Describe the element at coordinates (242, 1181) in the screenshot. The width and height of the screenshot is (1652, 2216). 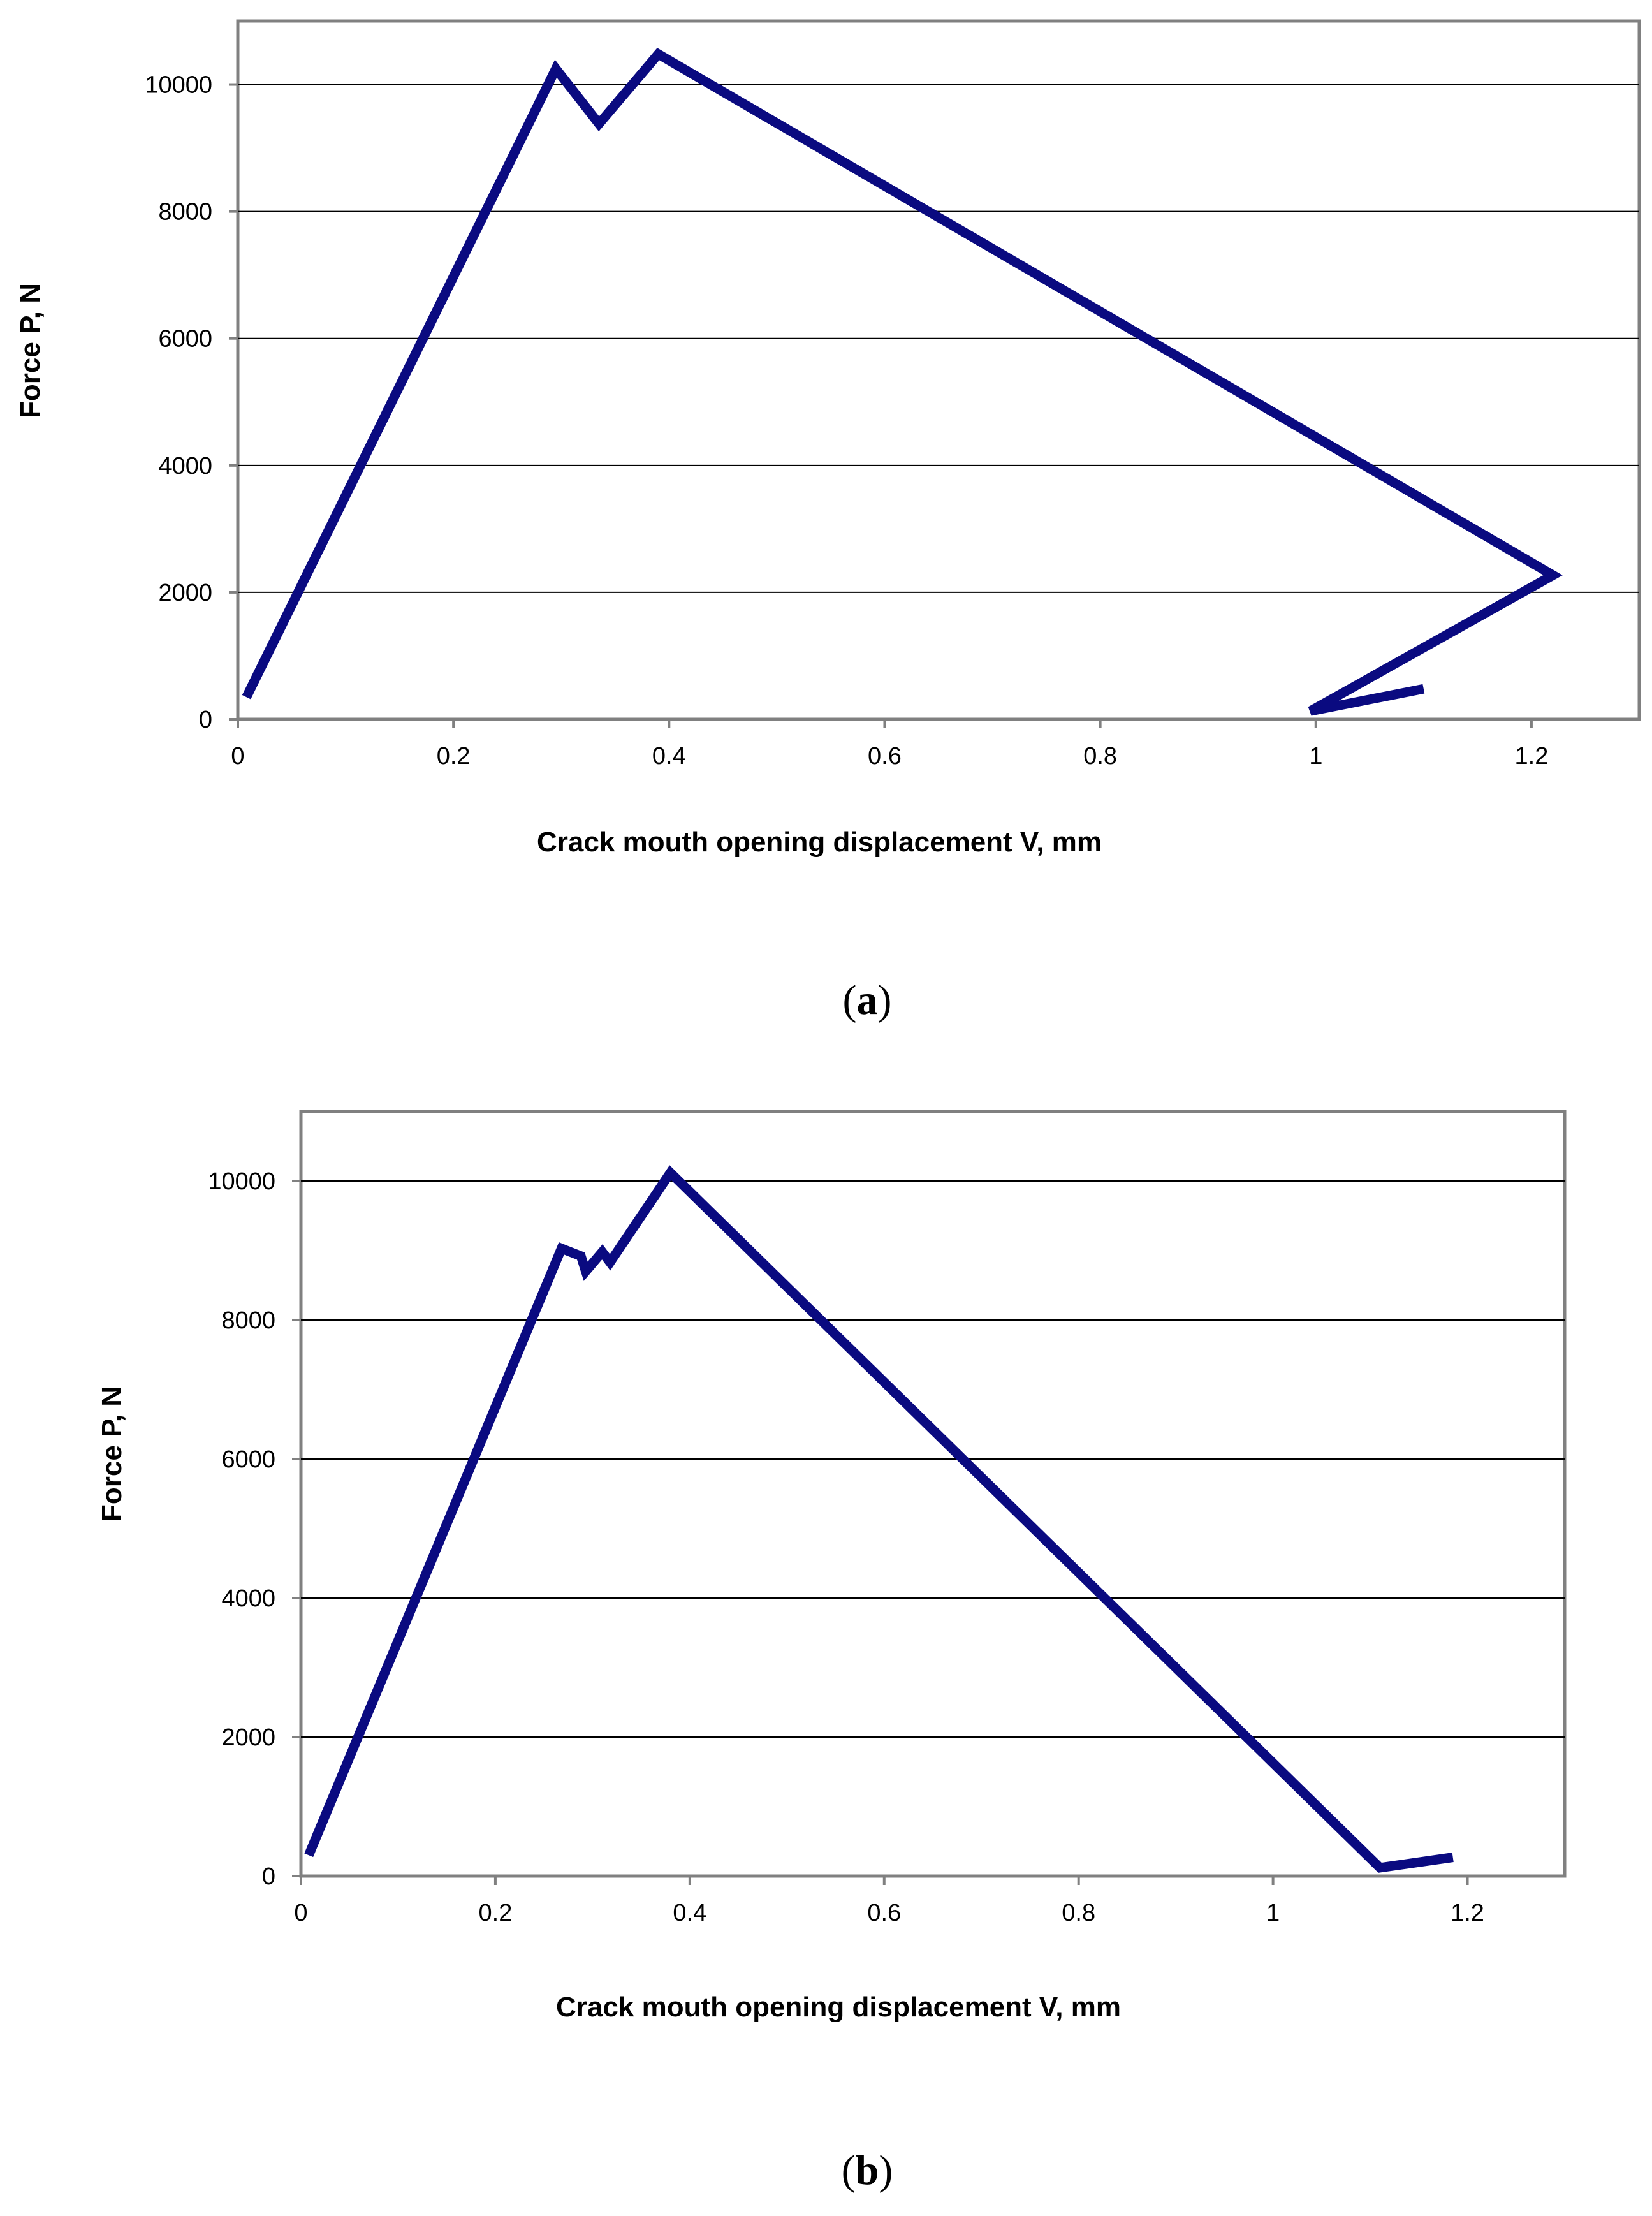
I see `y-tick-label-b-10000: 10000` at that location.